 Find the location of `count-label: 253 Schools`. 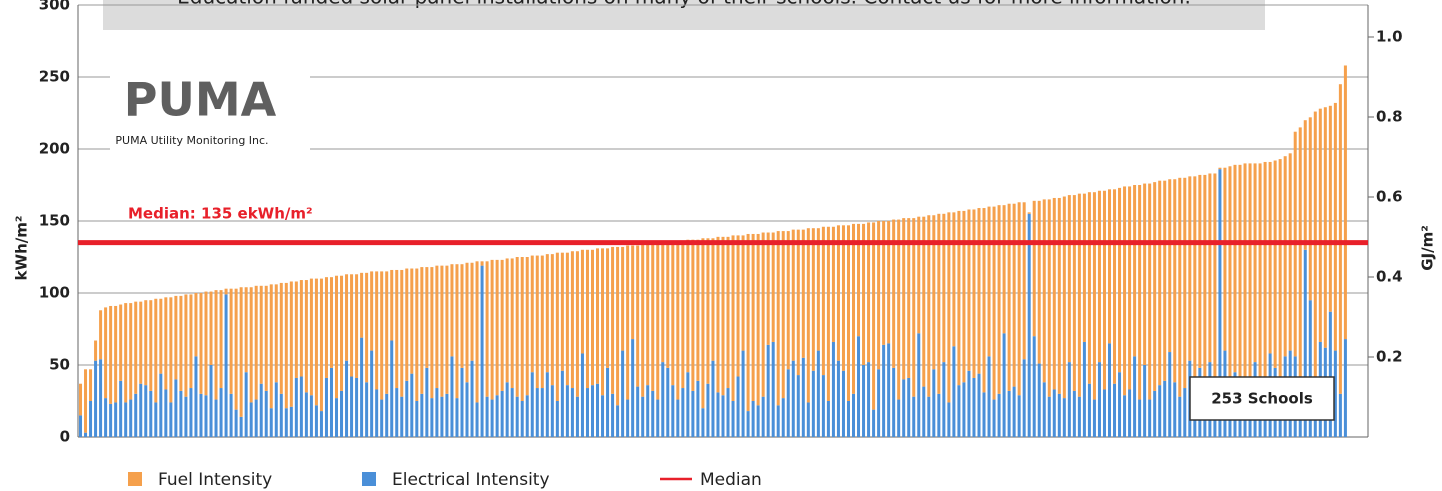

count-label: 253 Schools is located at coordinates (1262, 399).